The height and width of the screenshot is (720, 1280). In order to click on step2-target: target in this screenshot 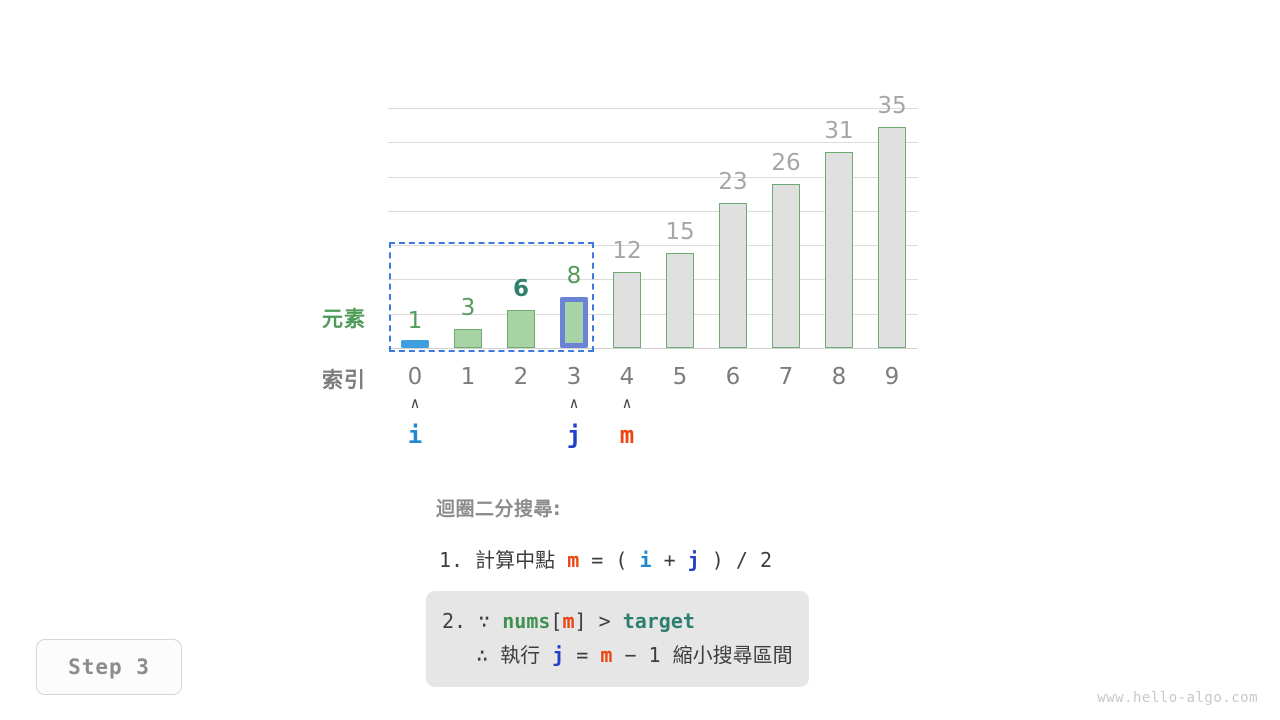, I will do `click(658, 621)`.